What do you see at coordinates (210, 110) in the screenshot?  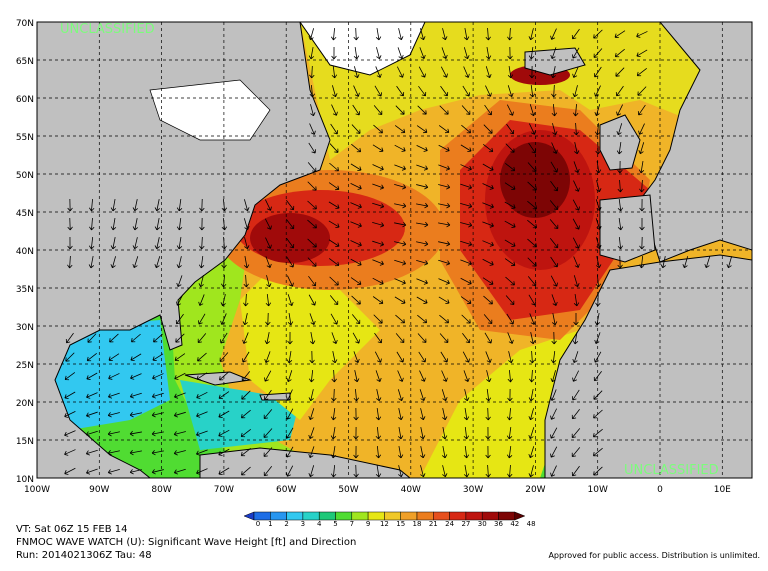 I see `sea-ice` at bounding box center [210, 110].